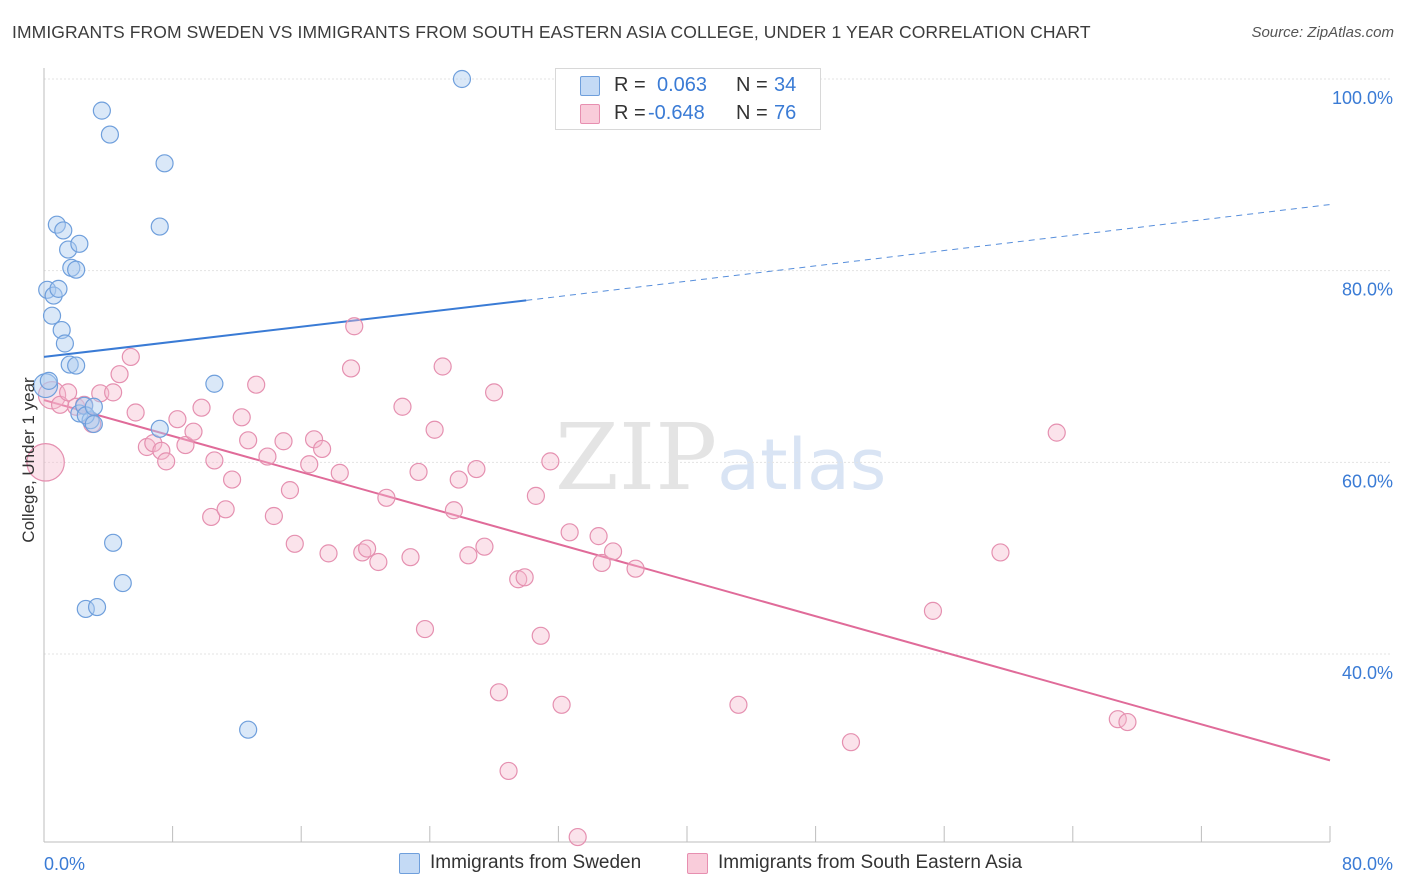  I want to click on series-label-sweden: Immigrants from Sweden, so click(536, 862).